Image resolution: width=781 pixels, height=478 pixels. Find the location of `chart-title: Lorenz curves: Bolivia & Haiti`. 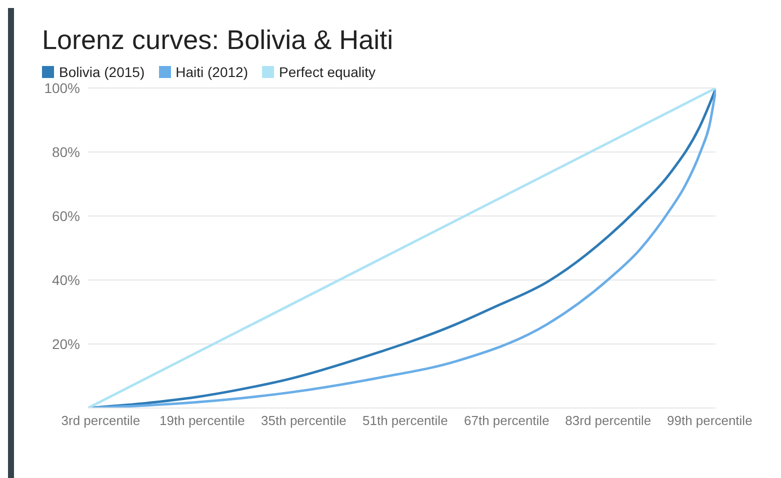

chart-title: Lorenz curves: Bolivia & Haiti is located at coordinates (217, 40).